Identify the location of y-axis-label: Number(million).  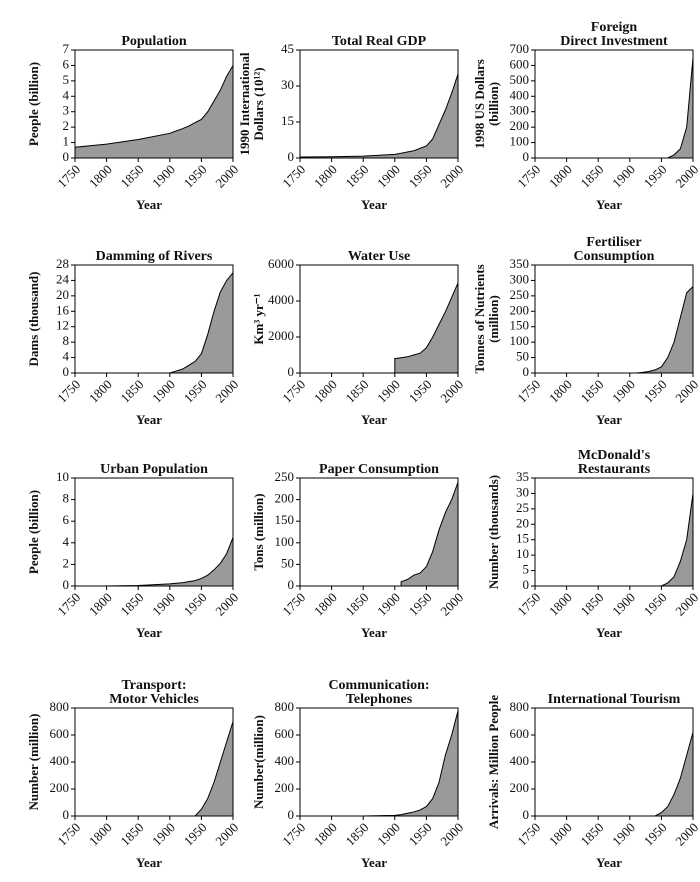
(258, 762).